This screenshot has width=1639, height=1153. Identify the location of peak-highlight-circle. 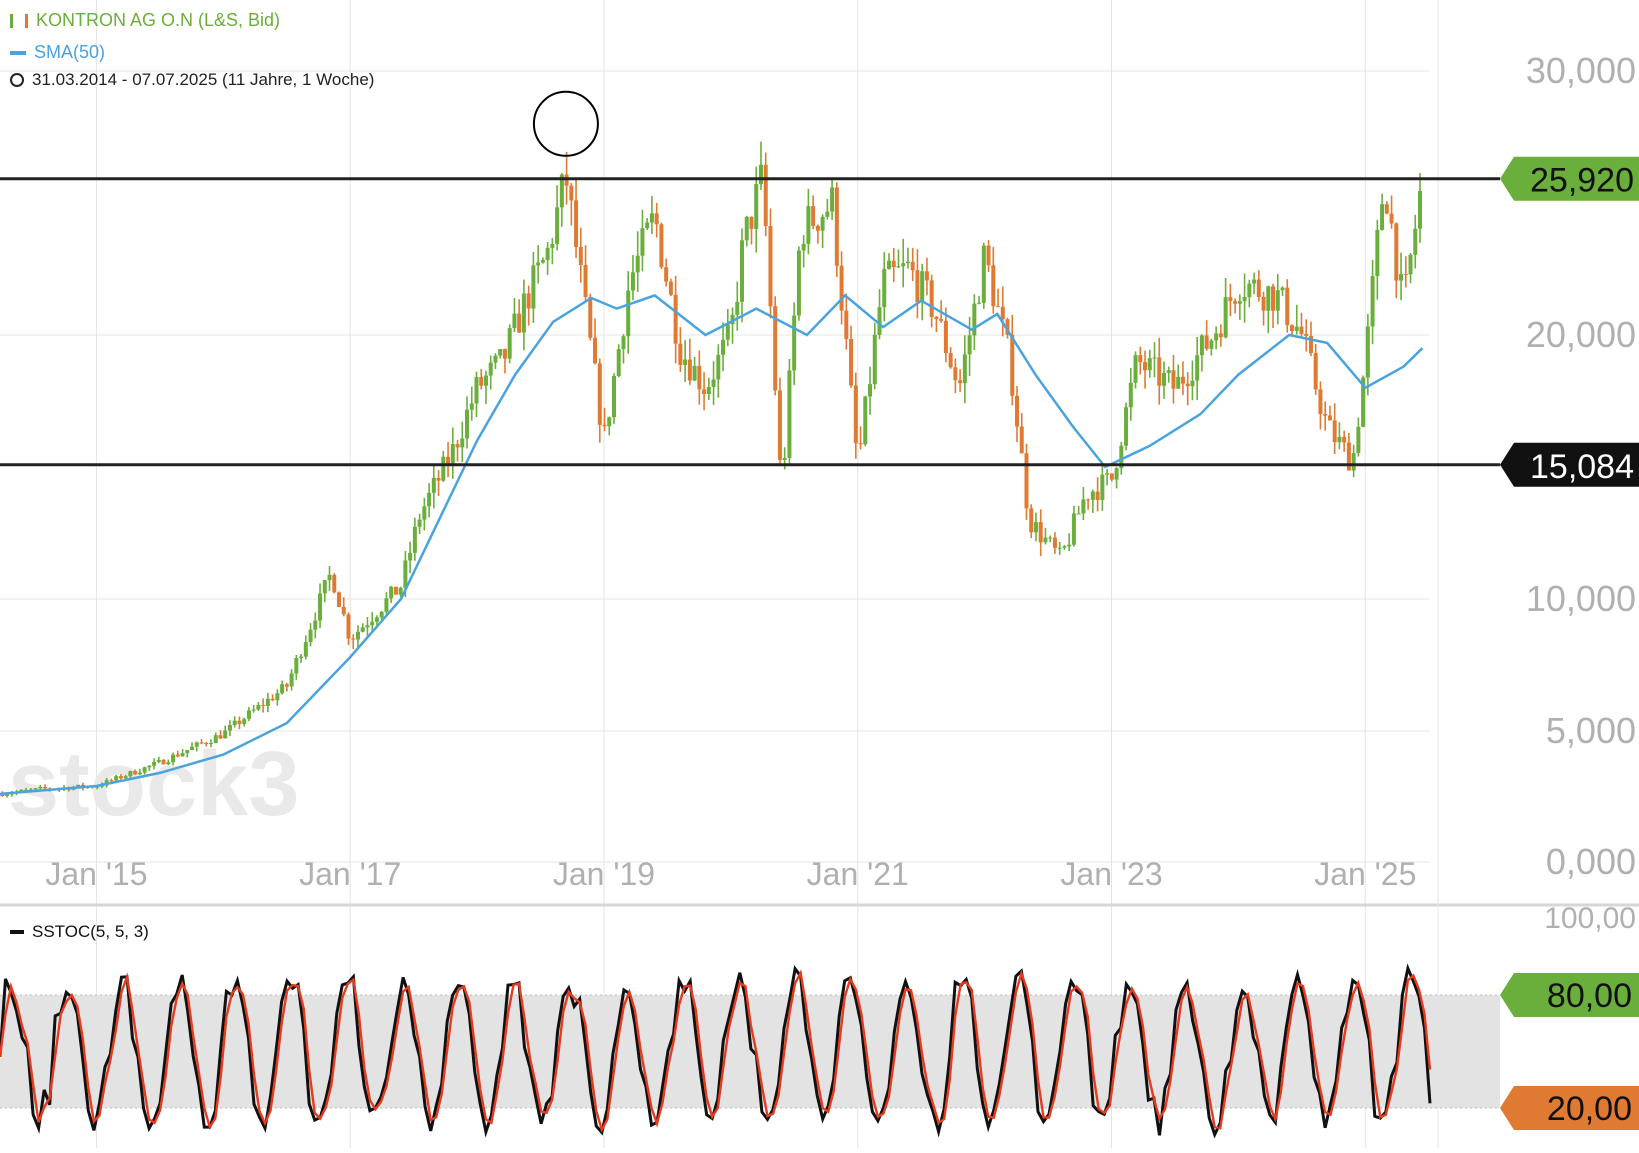
(565, 123).